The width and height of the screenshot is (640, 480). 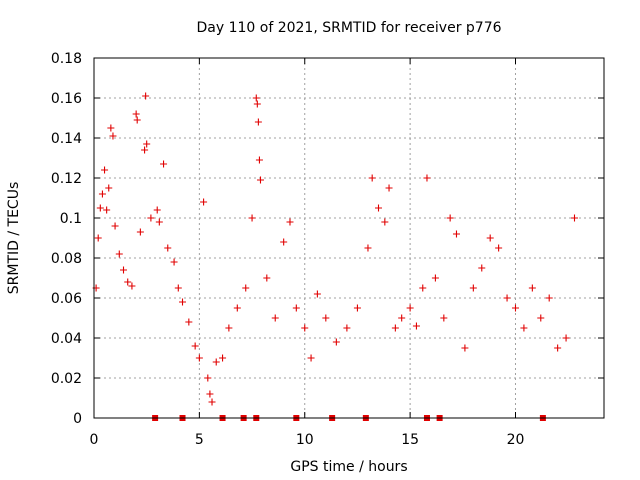 I want to click on y-tick-label: 0.12, so click(x=66, y=179).